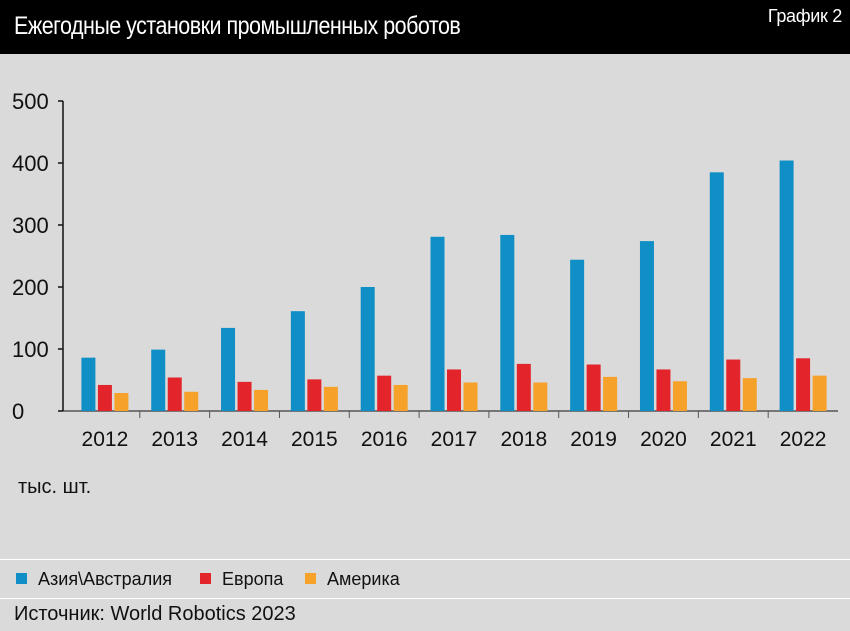 The height and width of the screenshot is (631, 850). Describe the element at coordinates (454, 439) in the screenshot. I see `x-tick-label: 2017` at that location.